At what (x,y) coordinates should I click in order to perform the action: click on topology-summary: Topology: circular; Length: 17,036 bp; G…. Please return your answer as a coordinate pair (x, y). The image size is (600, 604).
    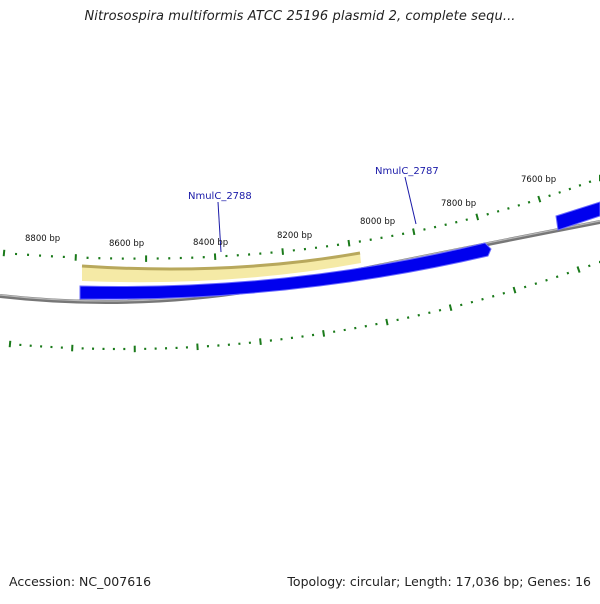
    Looking at the image, I should click on (439, 581).